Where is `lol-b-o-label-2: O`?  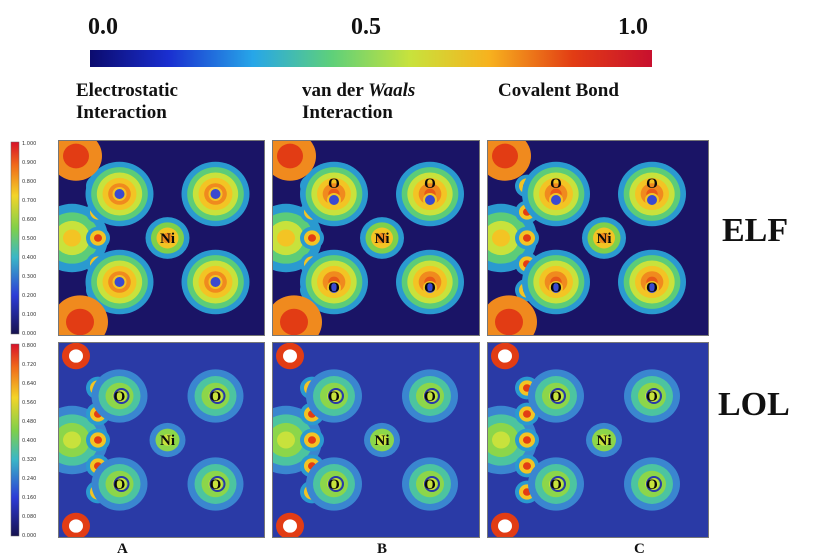
lol-b-o-label-2: O is located at coordinates (334, 485).